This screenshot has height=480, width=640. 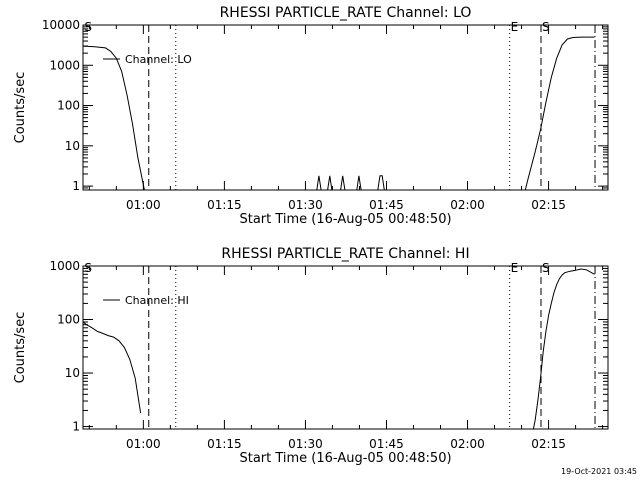 What do you see at coordinates (345, 254) in the screenshot?
I see `chart-title: RHESSI PARTICLE_RATE Channel: HI` at bounding box center [345, 254].